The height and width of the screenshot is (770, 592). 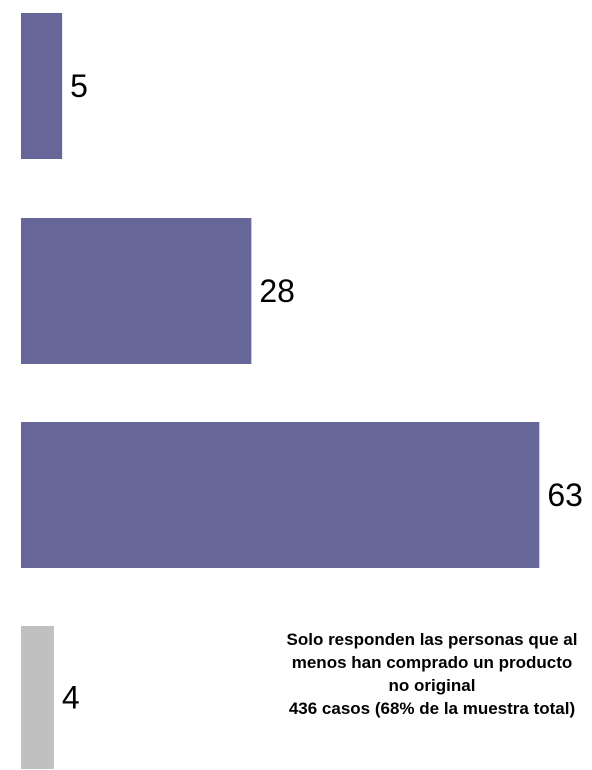 I want to click on bar-value-label-4: 4, so click(x=71, y=698).